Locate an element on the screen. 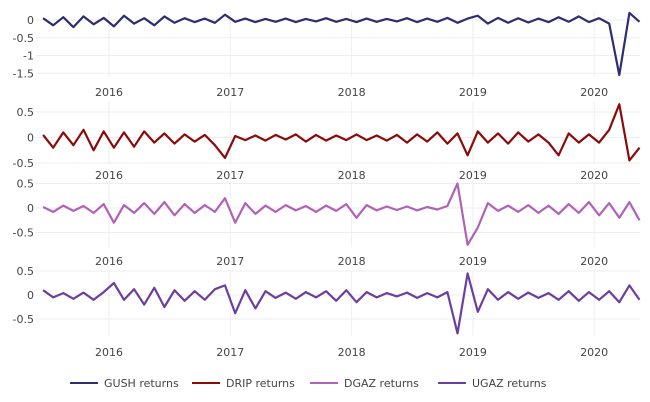 The width and height of the screenshot is (650, 402). legend-label: GUSH returns is located at coordinates (141, 383).